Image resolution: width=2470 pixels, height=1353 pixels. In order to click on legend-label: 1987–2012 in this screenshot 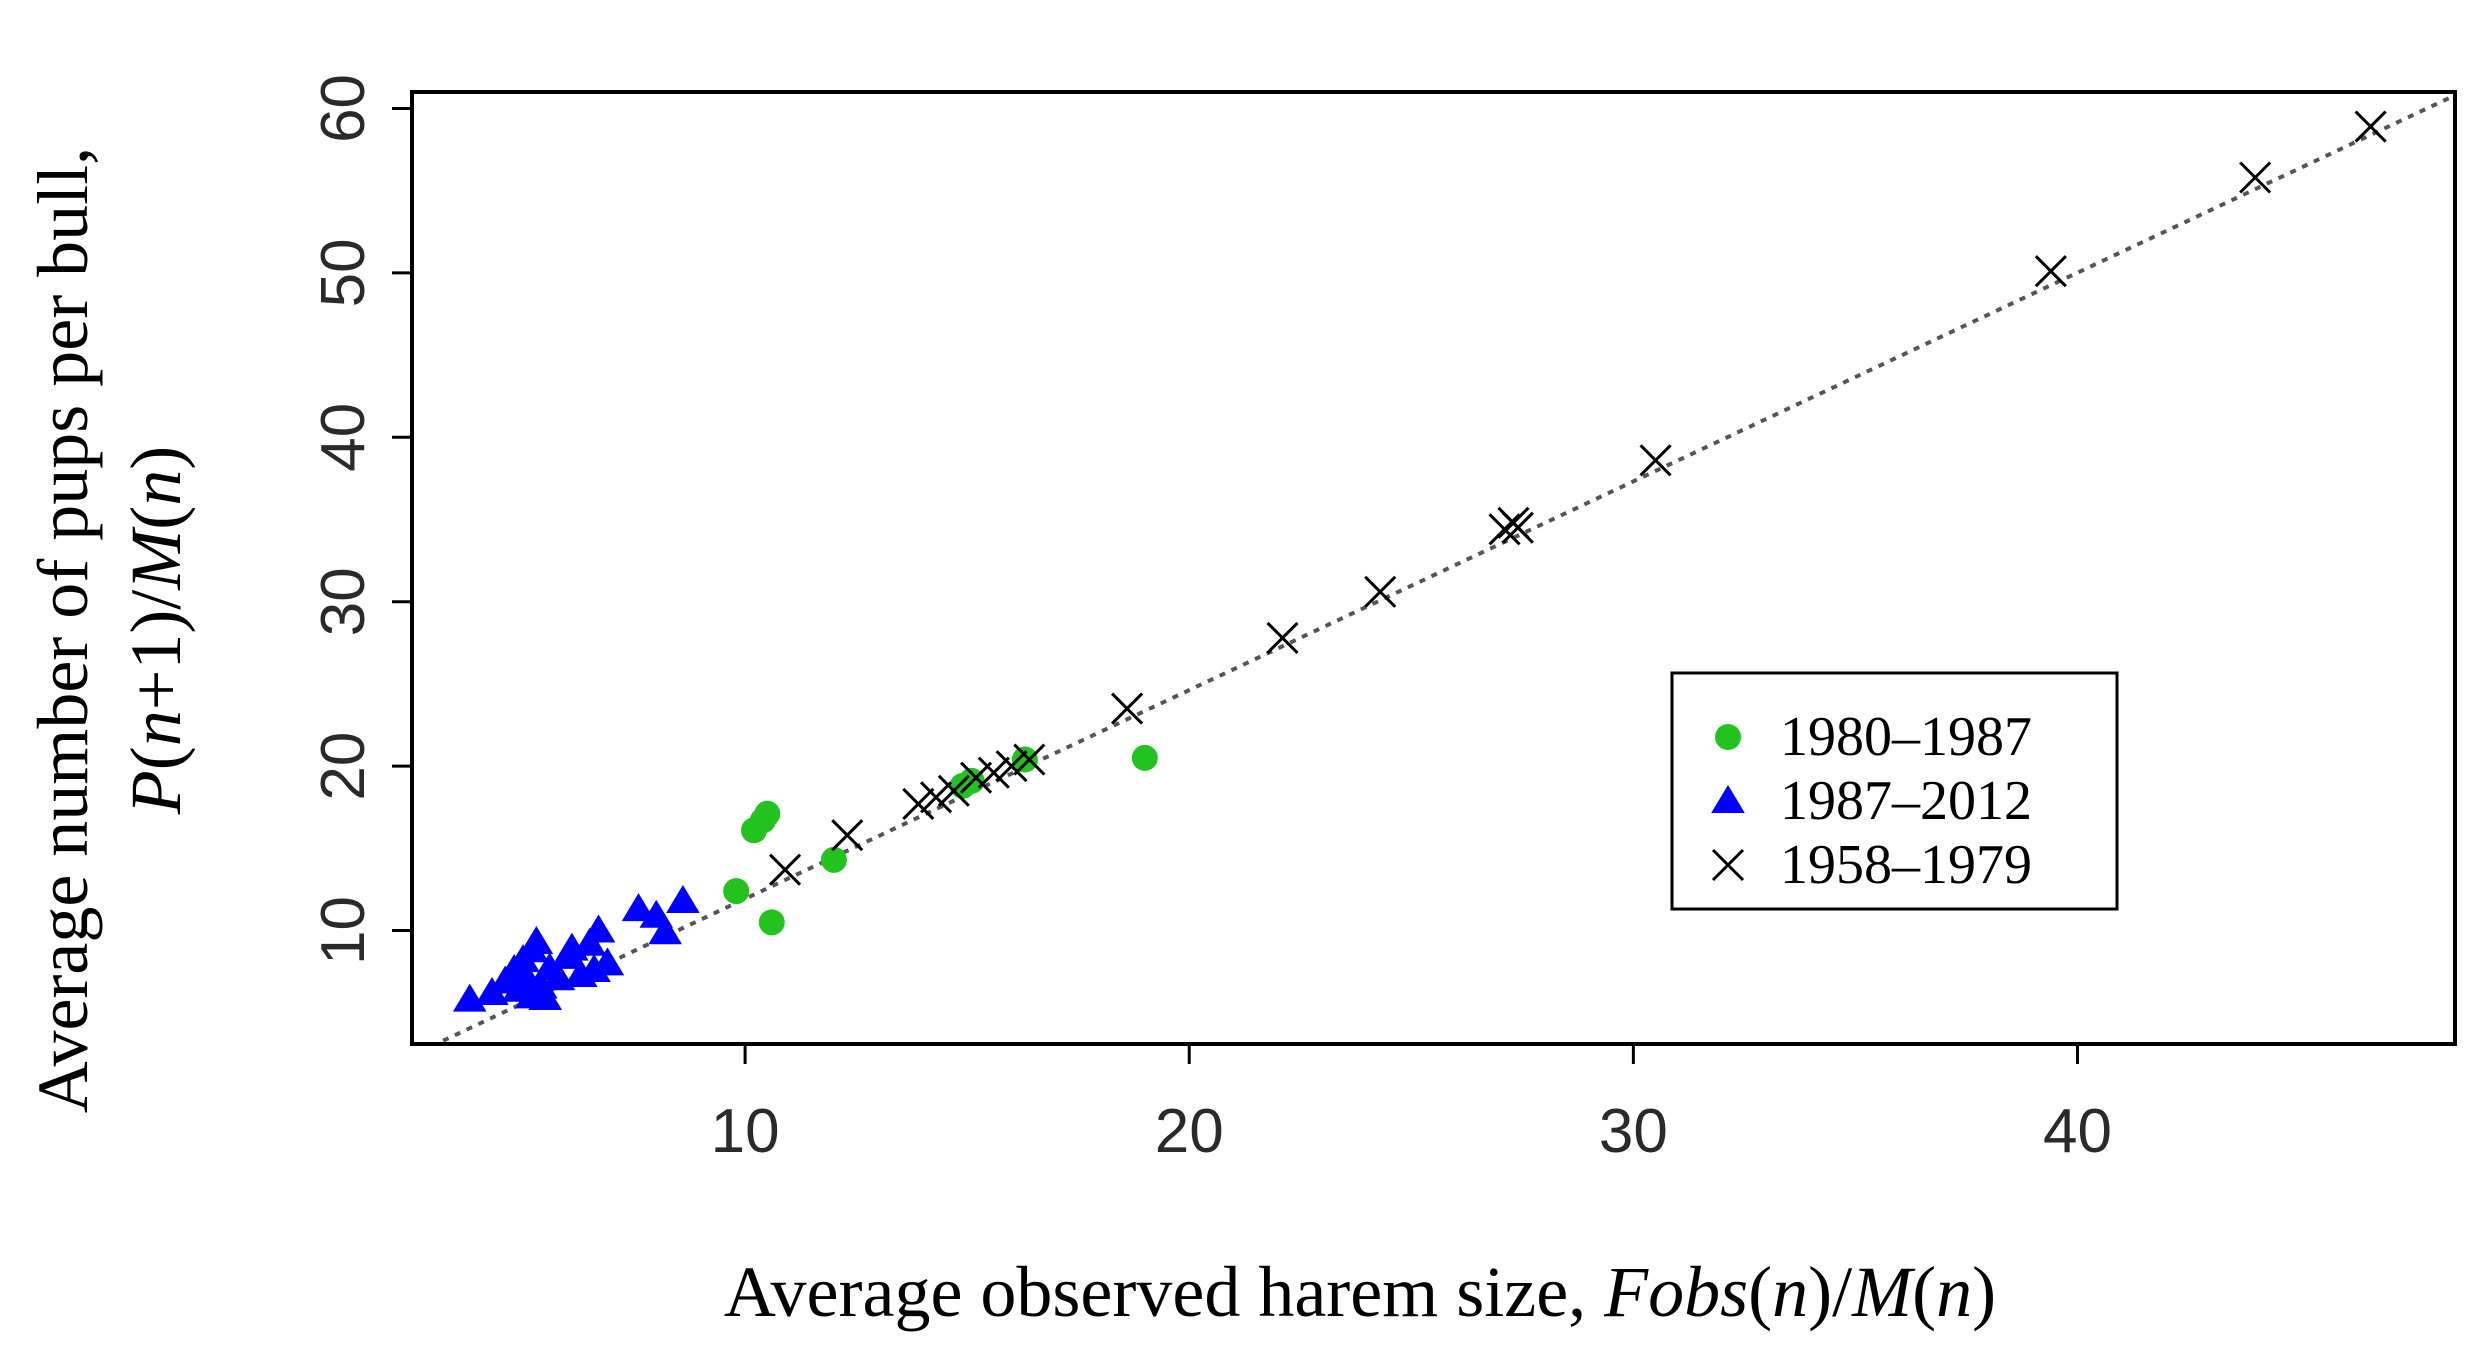, I will do `click(1906, 801)`.